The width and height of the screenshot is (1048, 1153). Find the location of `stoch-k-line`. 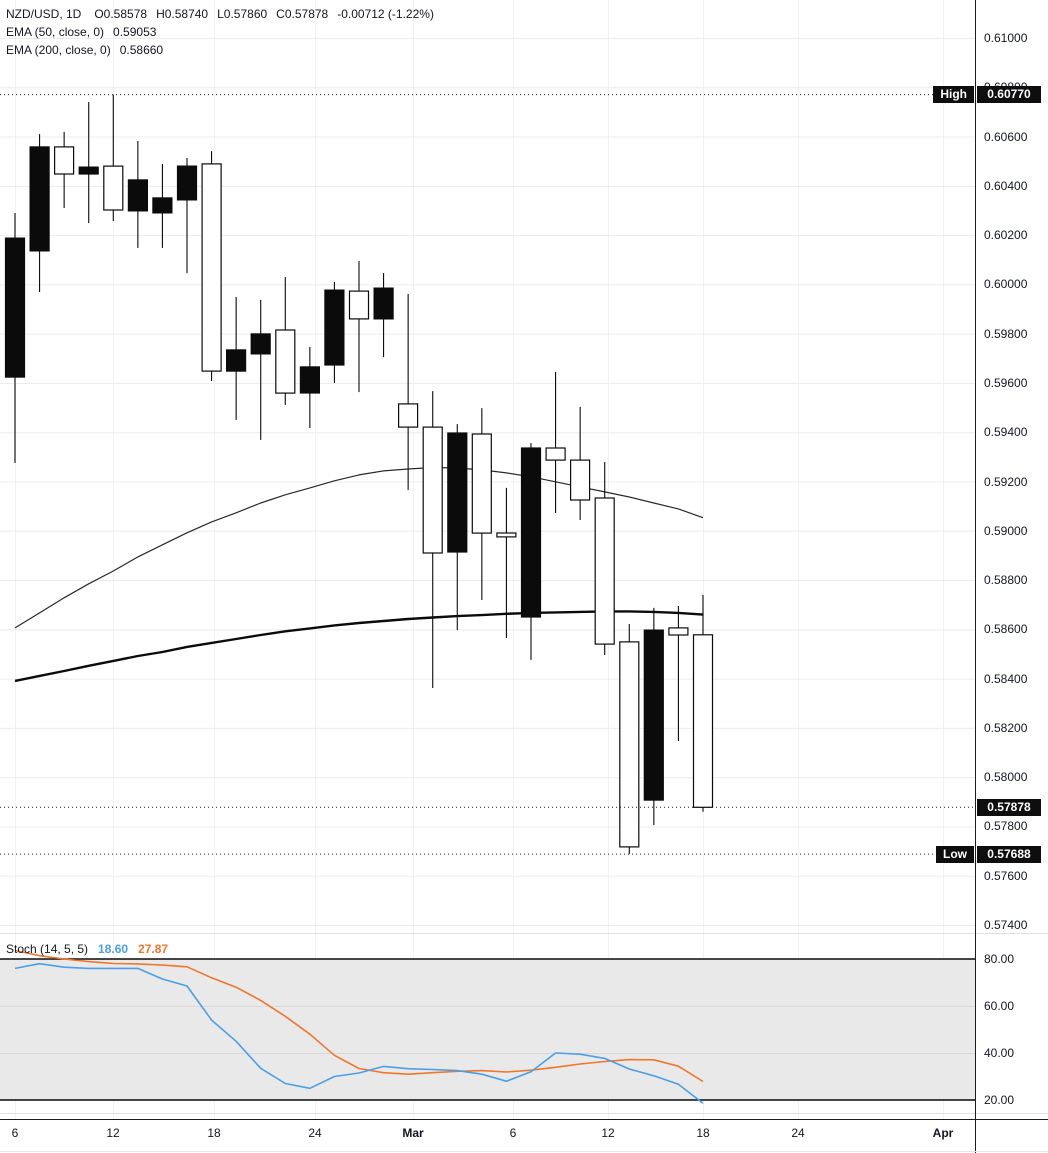

stoch-k-line is located at coordinates (359, 1033).